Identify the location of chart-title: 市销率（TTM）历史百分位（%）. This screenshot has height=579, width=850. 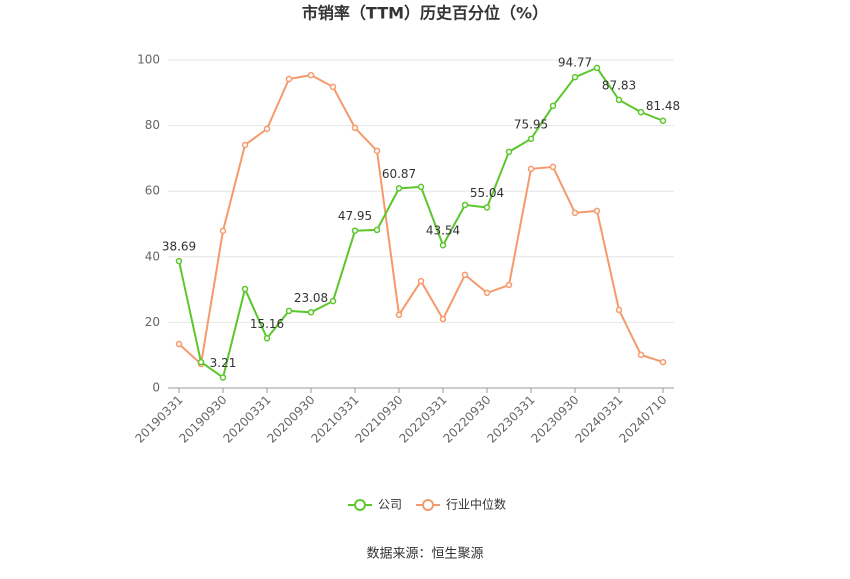
(425, 13).